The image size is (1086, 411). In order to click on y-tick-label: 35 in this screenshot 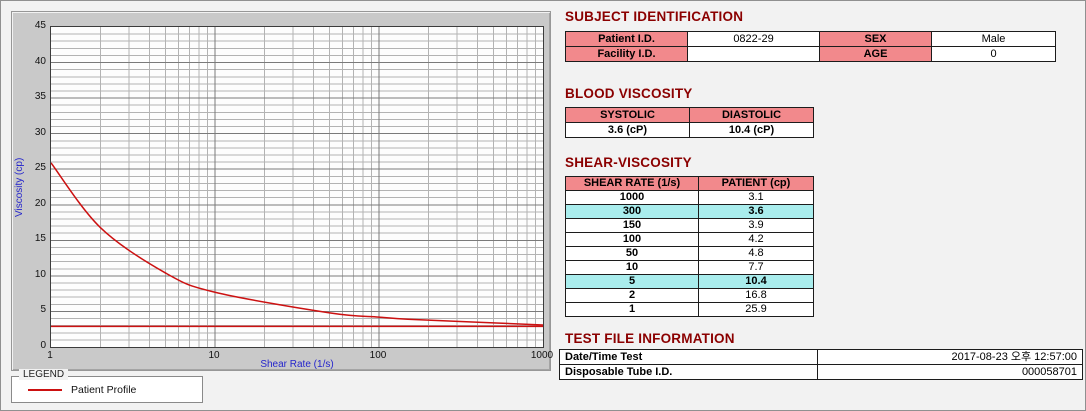, I will do `click(40, 97)`.